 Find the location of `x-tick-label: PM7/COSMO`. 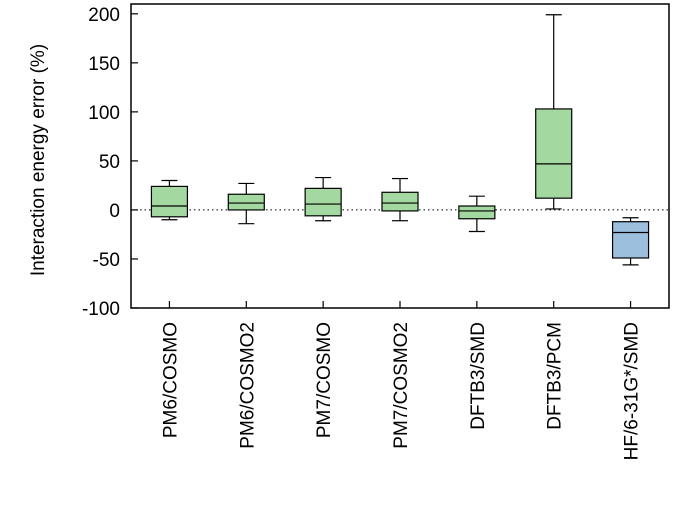

x-tick-label: PM7/COSMO is located at coordinates (324, 380).